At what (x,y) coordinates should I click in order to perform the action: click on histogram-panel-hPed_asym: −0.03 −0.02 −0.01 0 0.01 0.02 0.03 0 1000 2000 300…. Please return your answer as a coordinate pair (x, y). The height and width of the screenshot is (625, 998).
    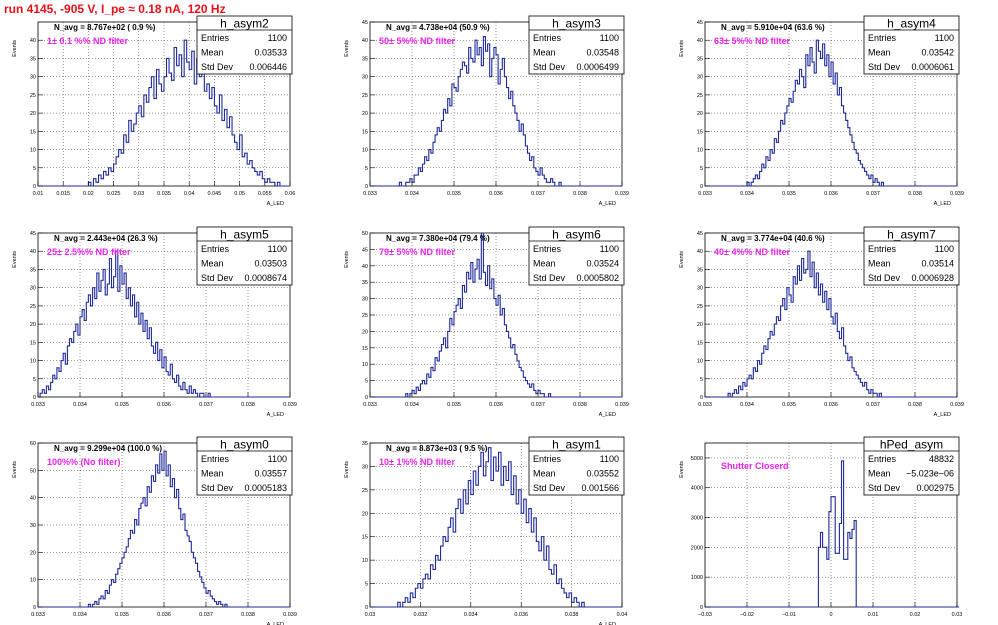
    Looking at the image, I should click on (820, 527).